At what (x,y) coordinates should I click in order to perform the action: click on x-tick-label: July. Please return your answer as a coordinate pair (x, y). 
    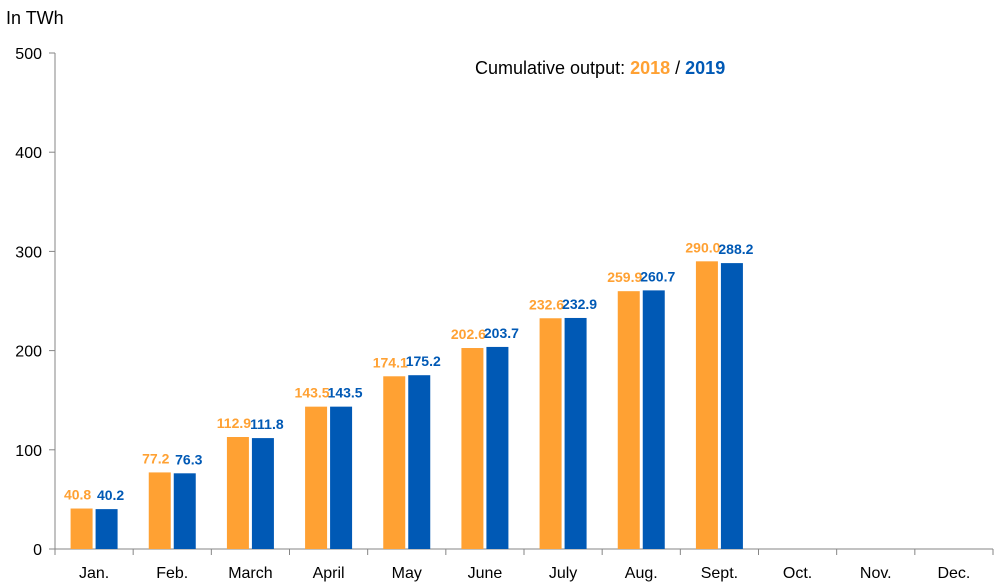
    Looking at the image, I should click on (563, 573).